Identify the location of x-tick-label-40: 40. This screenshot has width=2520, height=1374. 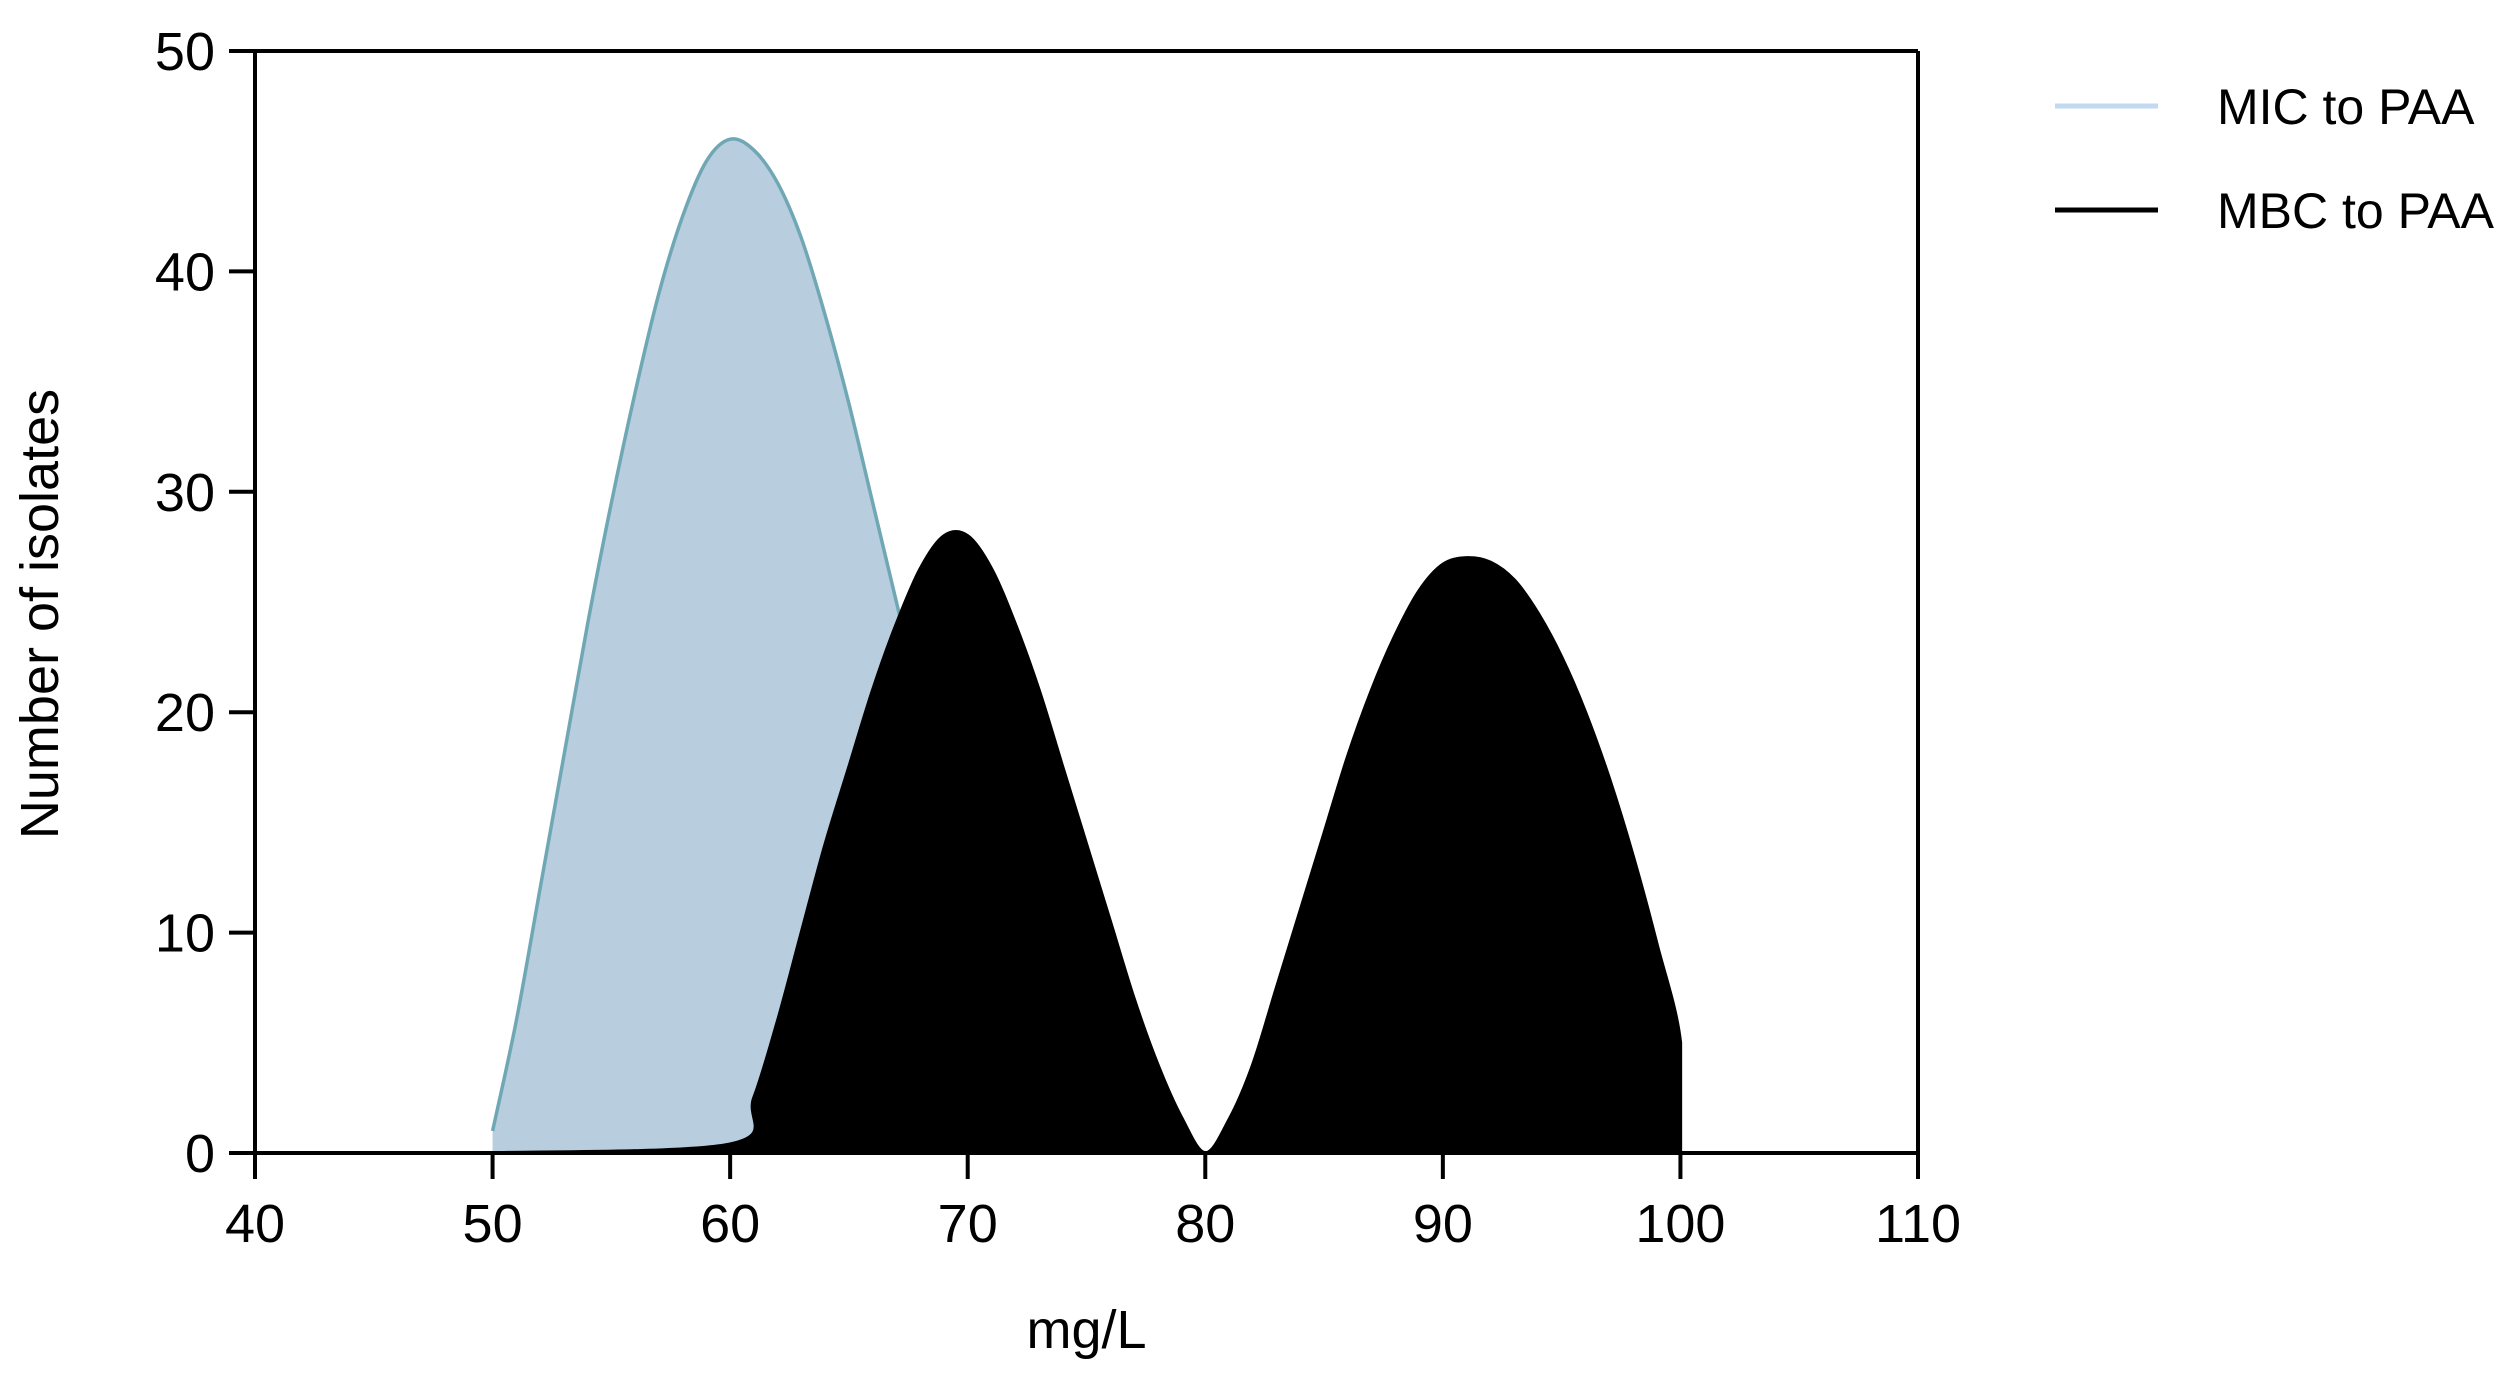
(255, 1224).